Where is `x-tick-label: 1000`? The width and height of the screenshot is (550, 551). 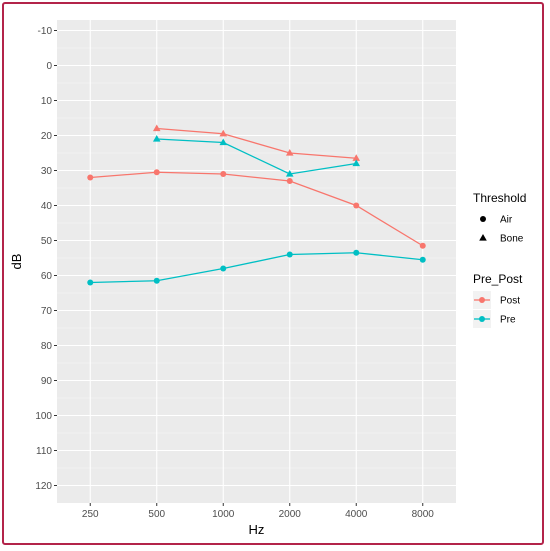 x-tick-label: 1000 is located at coordinates (223, 514).